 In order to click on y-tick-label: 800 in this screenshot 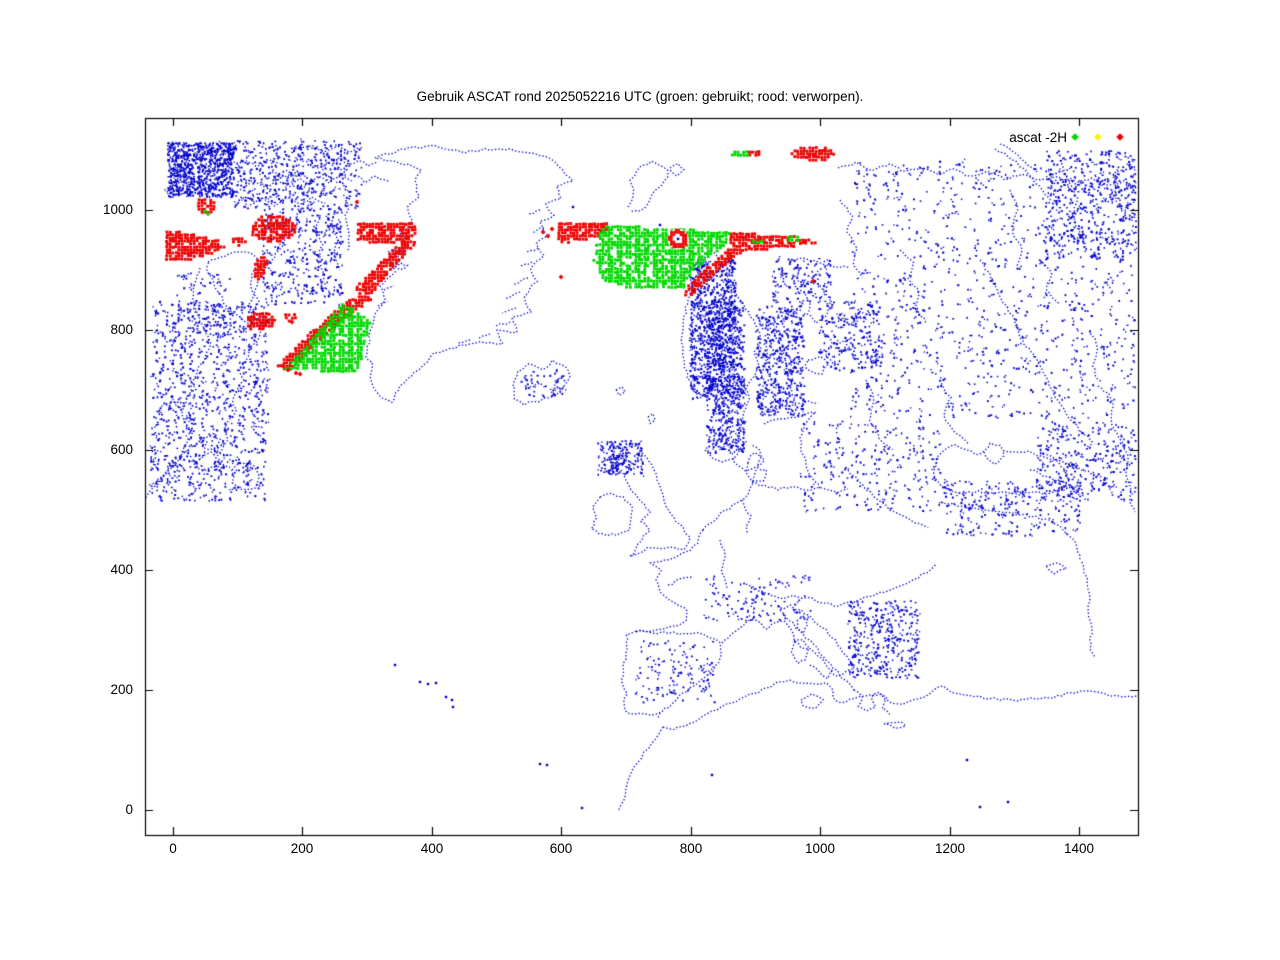, I will do `click(121, 329)`.